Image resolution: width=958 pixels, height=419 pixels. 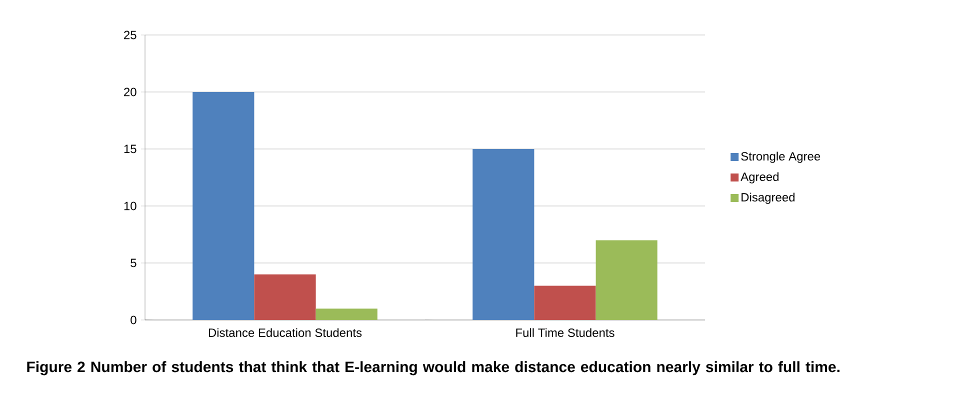 I want to click on legend-label: Agreed, so click(x=759, y=178).